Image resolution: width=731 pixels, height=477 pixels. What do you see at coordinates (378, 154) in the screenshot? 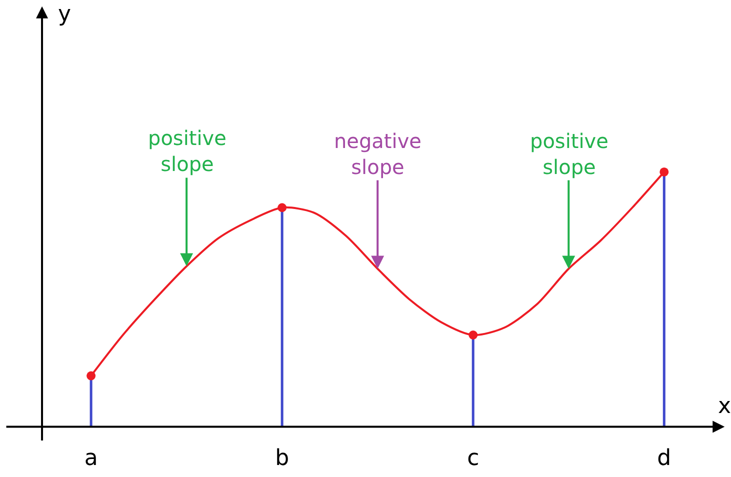
I see `annotation: negative slope` at bounding box center [378, 154].